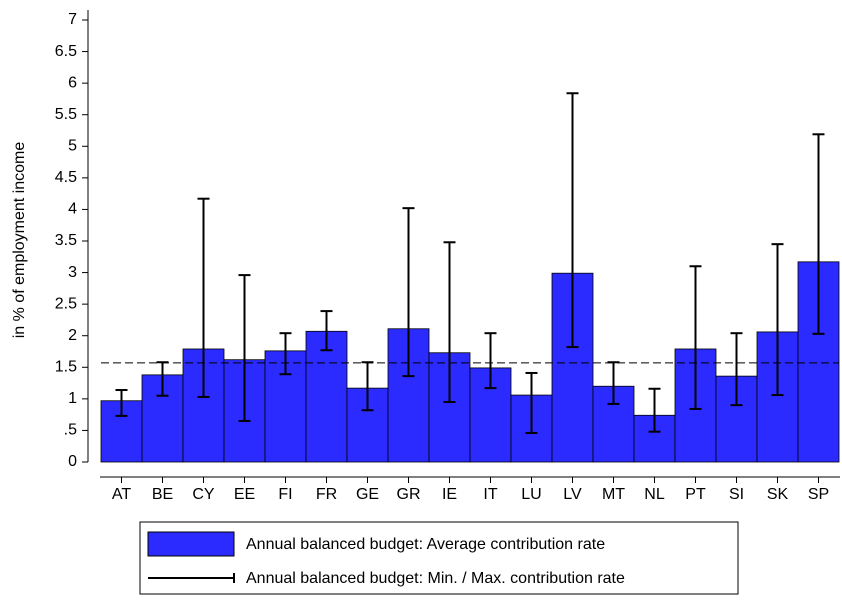 The image size is (842, 601). I want to click on y-tick-label: 6, so click(72, 82).